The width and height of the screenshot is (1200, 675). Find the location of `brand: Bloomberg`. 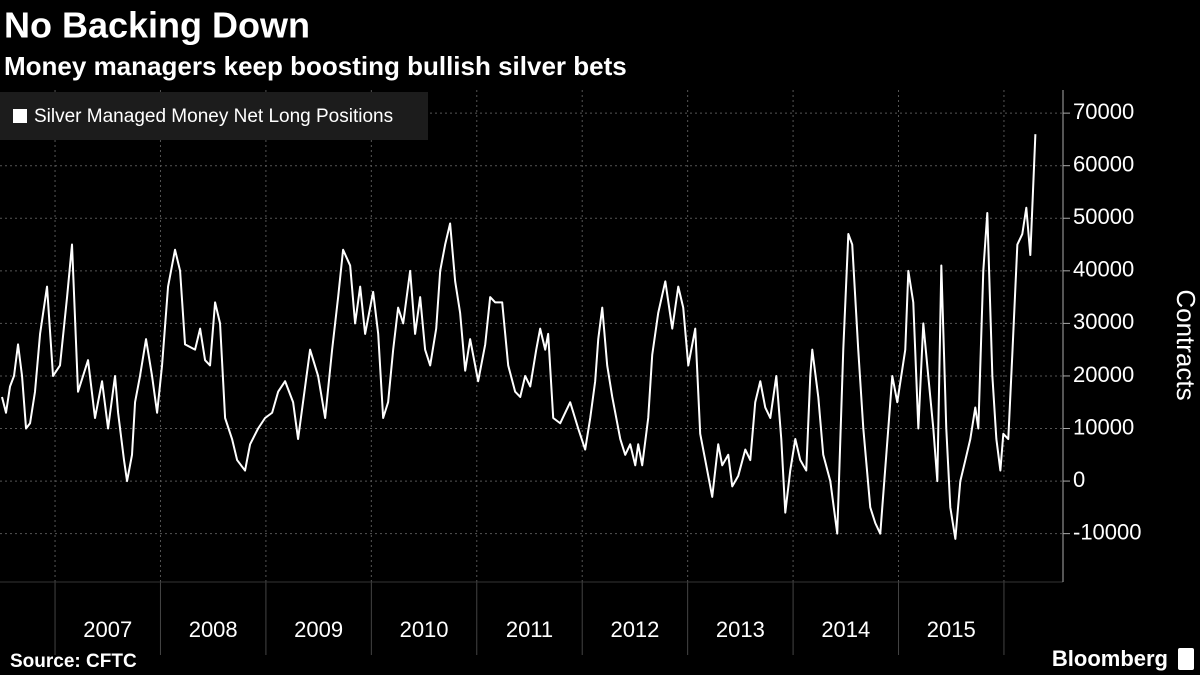

brand: Bloomberg is located at coordinates (1110, 658).